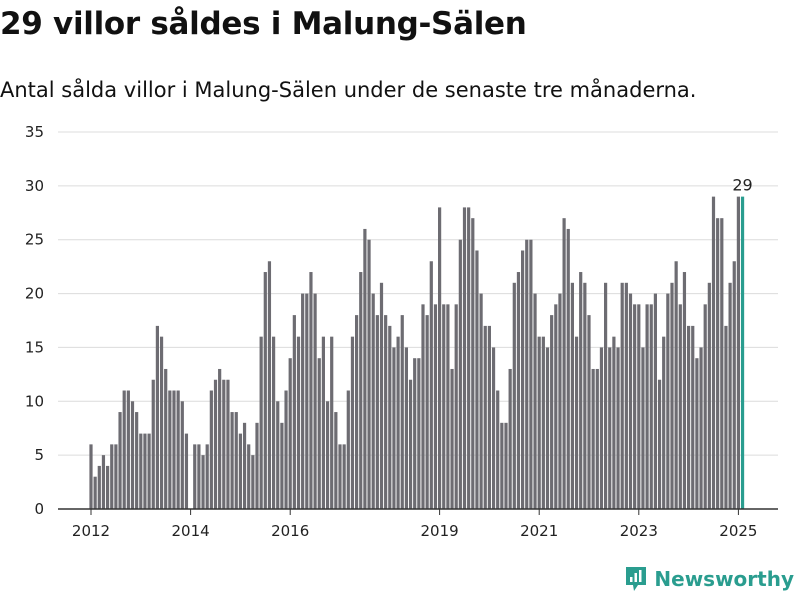 The image size is (800, 600). Describe the element at coordinates (738, 531) in the screenshot. I see `x-tick-label: 2025` at that location.